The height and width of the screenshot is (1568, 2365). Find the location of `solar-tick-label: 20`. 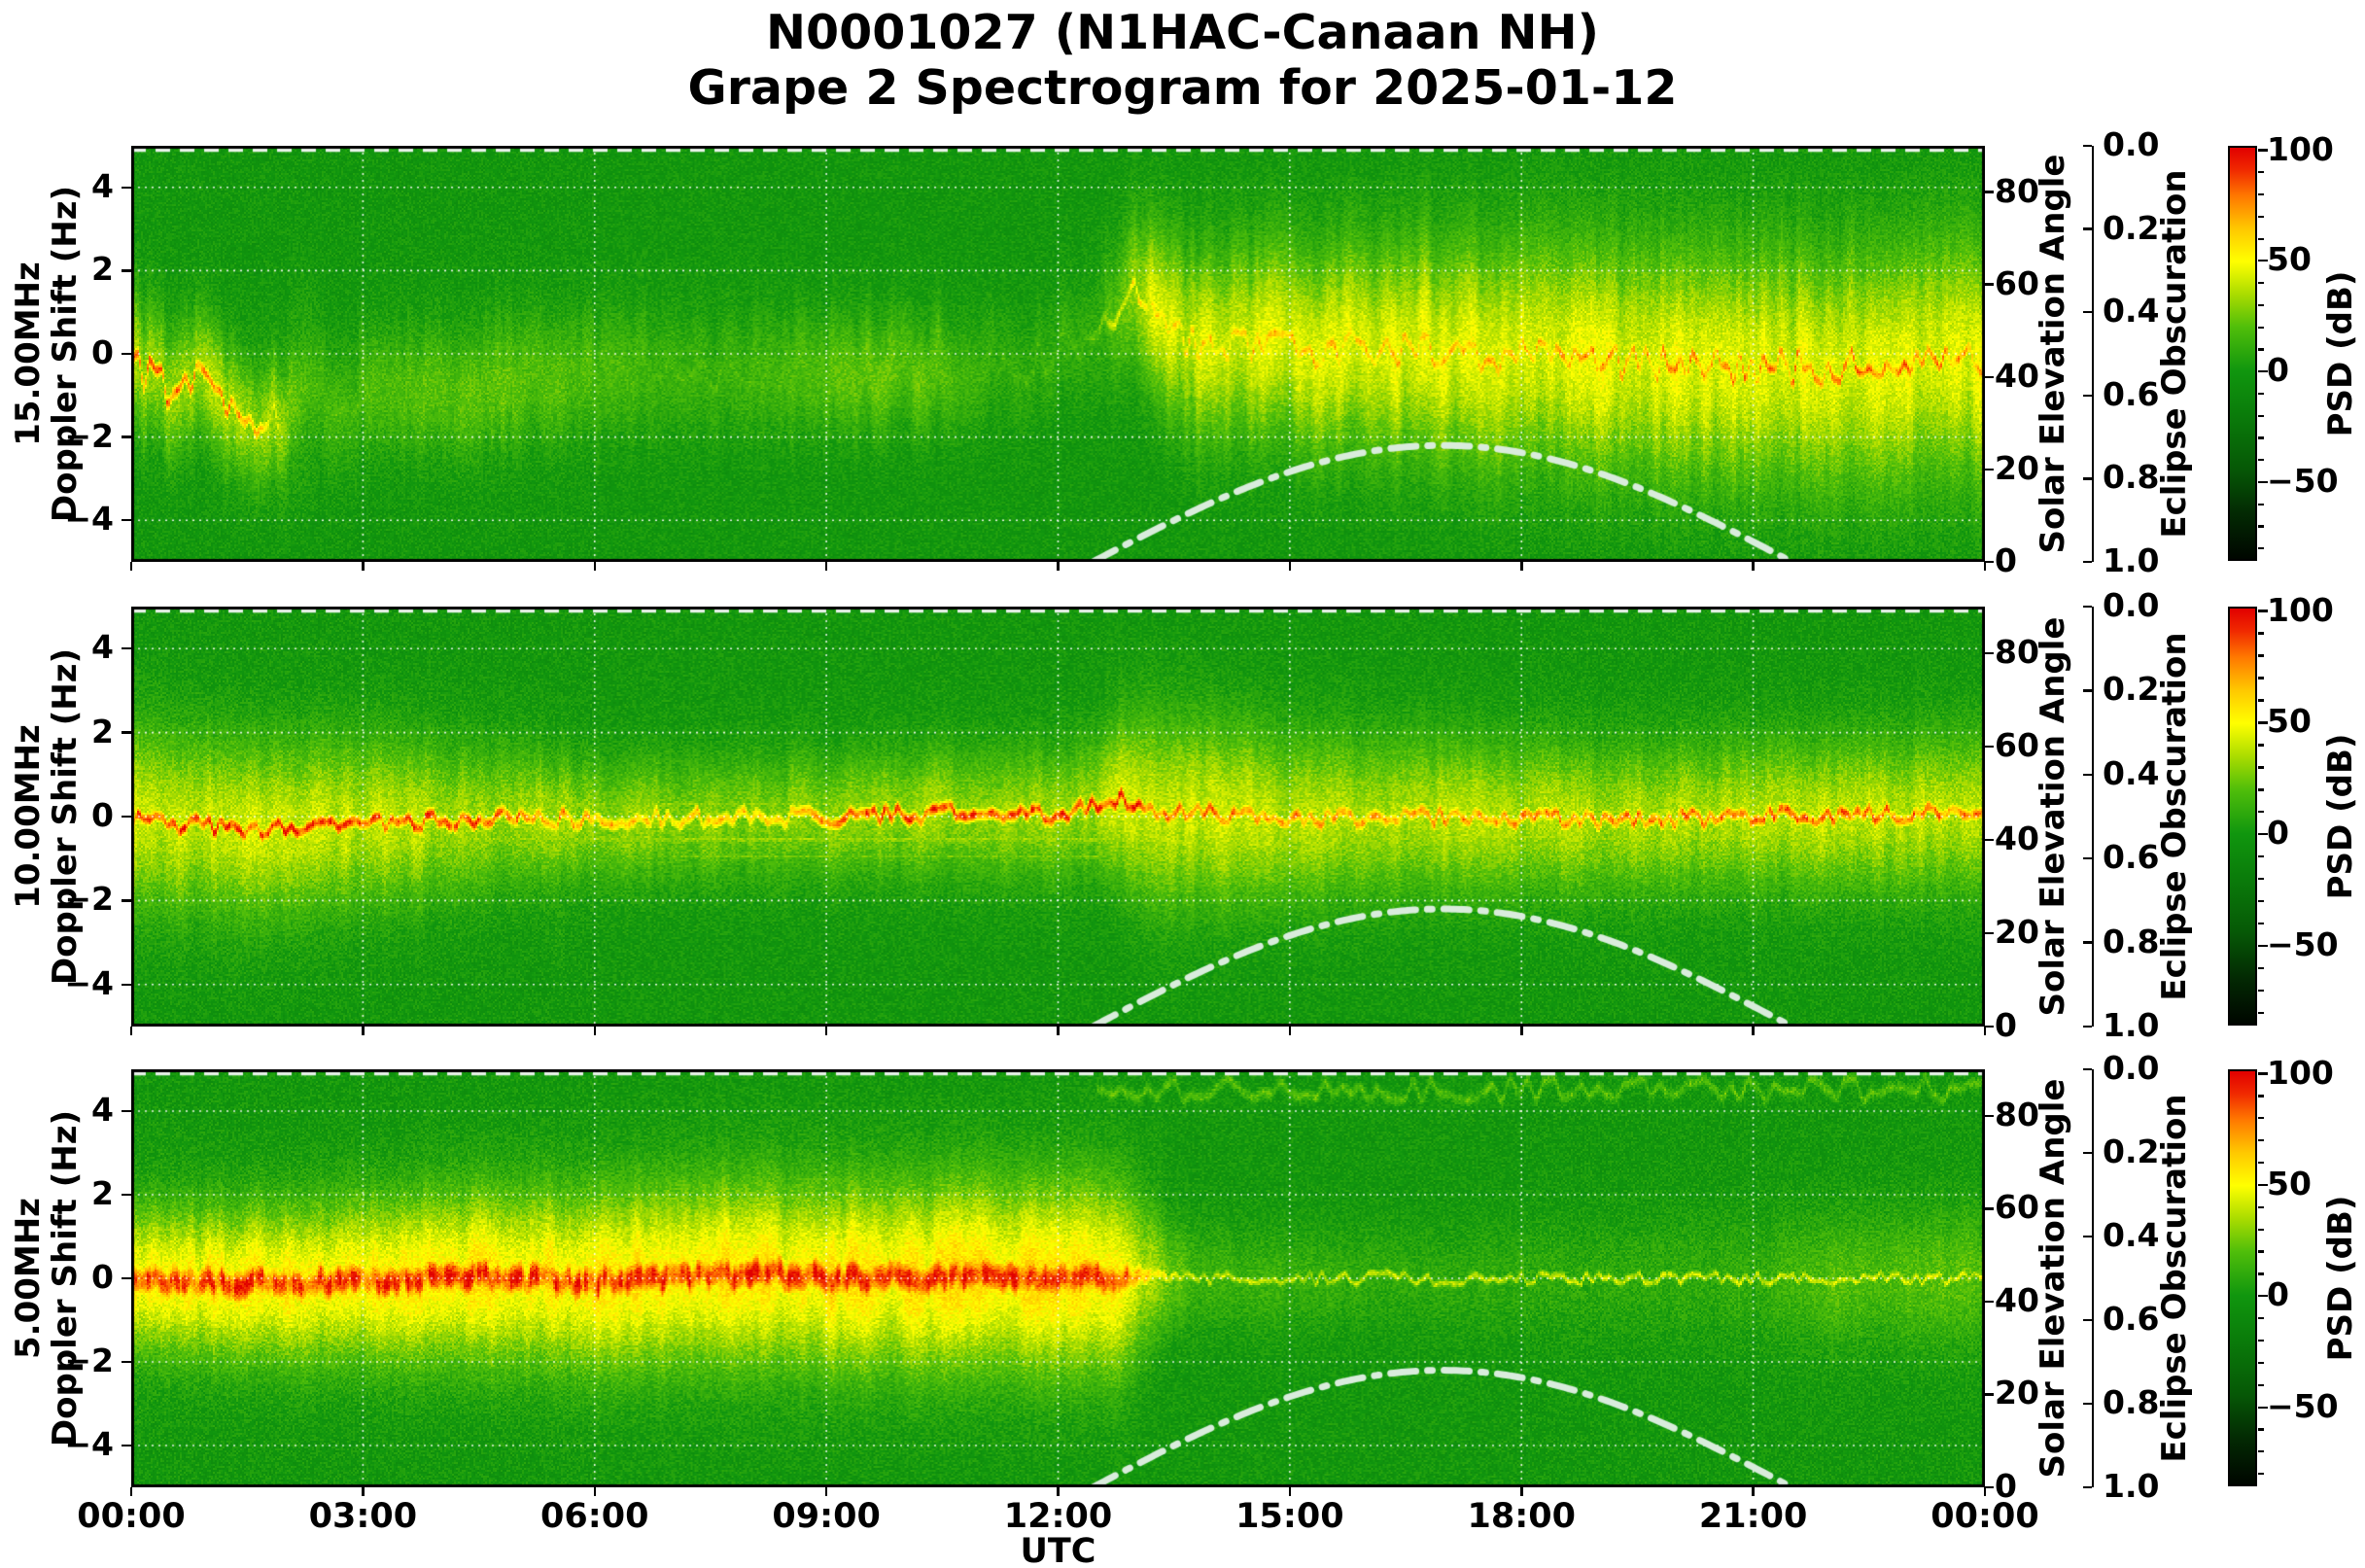

solar-tick-label: 20 is located at coordinates (2017, 467).